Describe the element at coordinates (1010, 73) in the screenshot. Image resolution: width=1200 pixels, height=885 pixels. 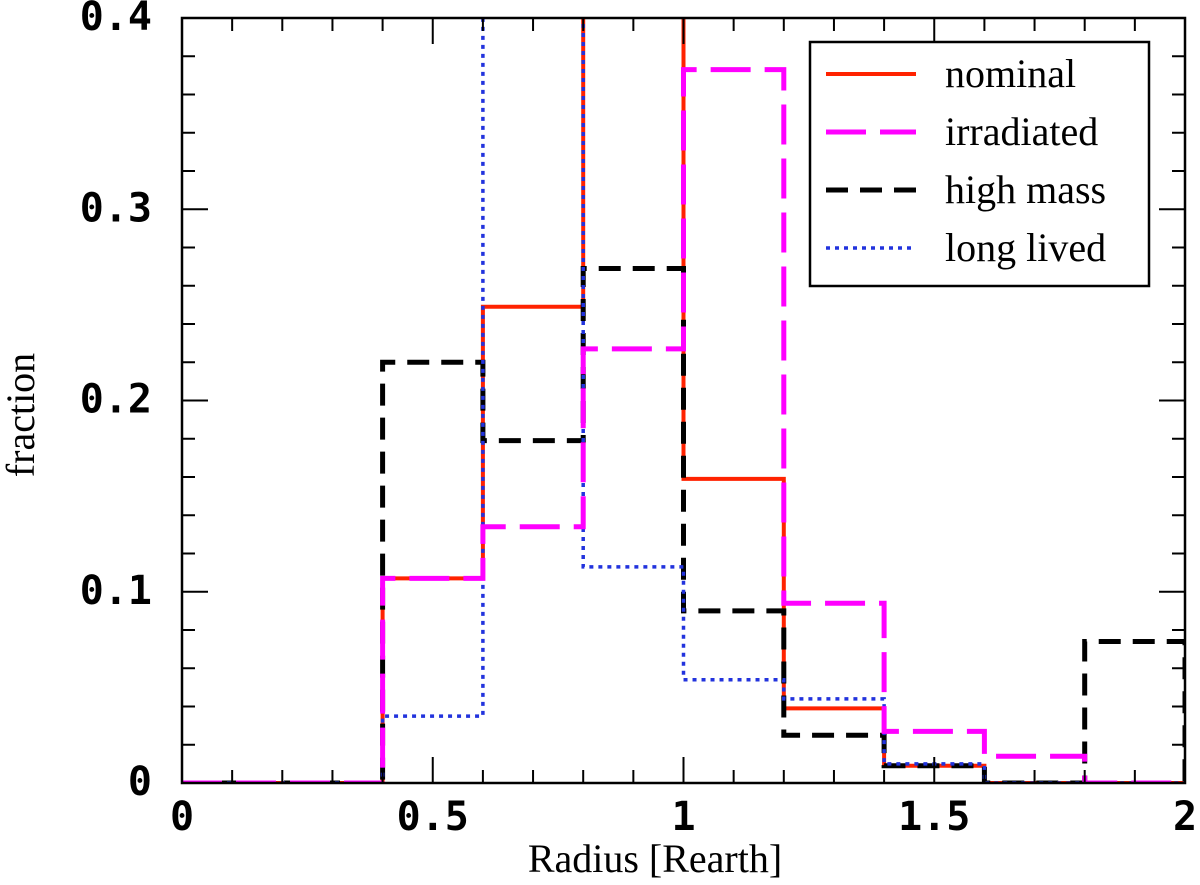
I see `legend-label-nominal: nominal` at that location.